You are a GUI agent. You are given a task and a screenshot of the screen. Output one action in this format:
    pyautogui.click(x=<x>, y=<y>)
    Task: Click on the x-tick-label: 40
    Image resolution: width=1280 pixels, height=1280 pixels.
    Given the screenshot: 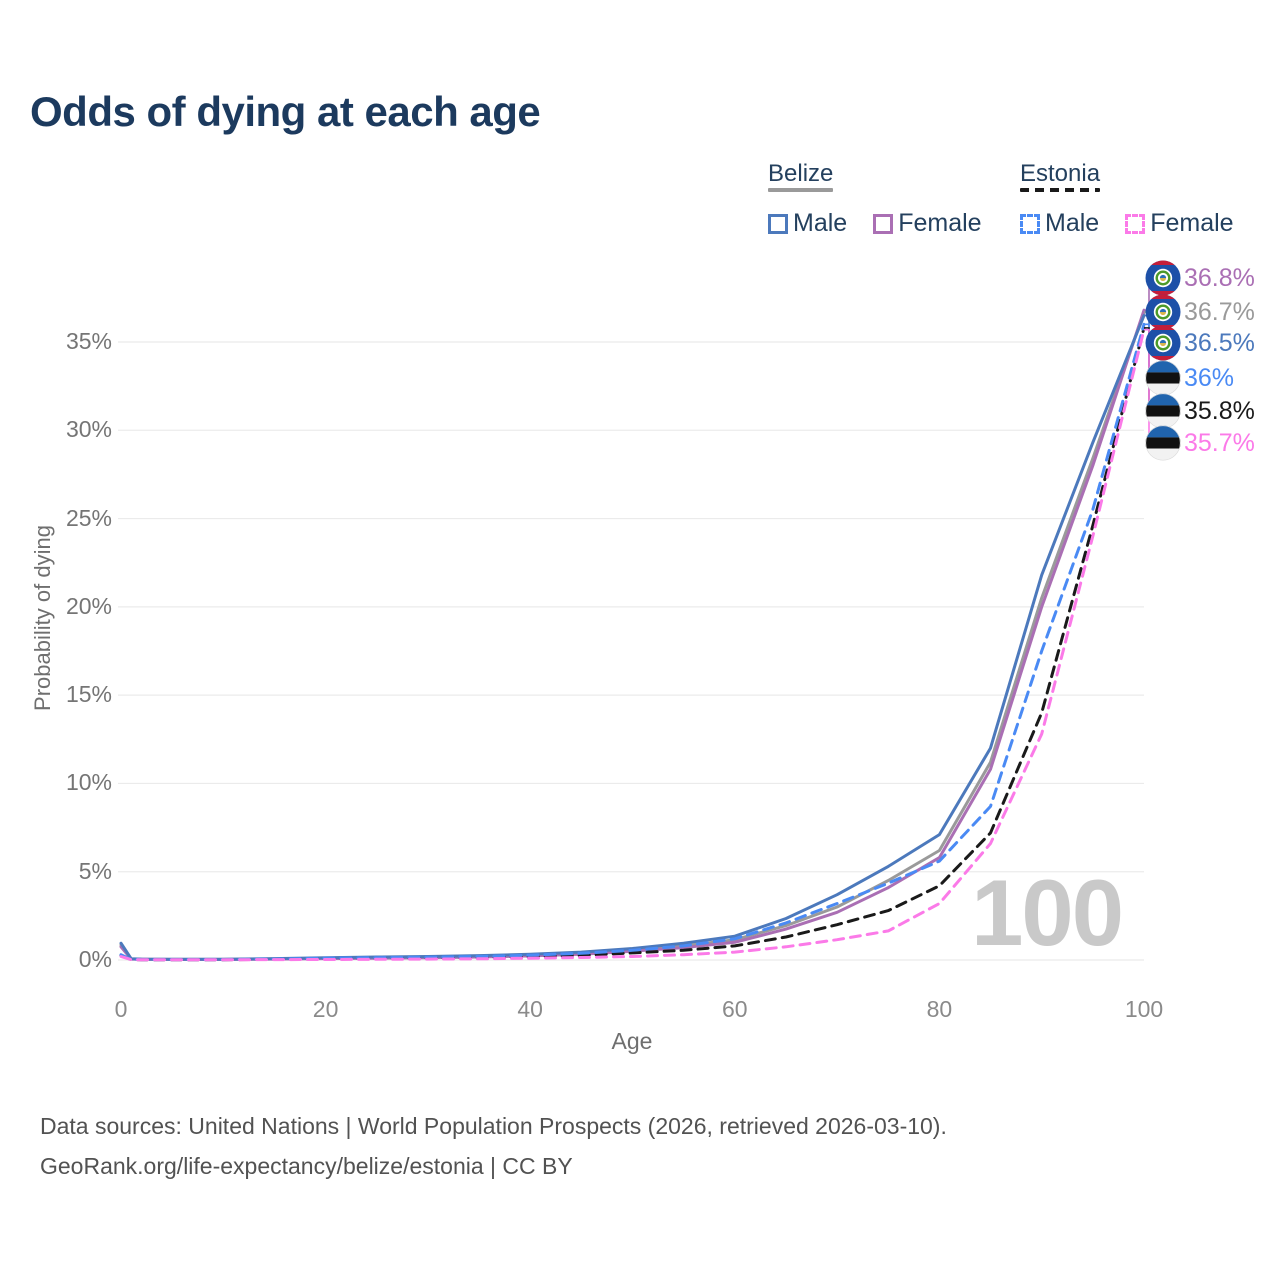 What is the action you would take?
    pyautogui.click(x=530, y=1009)
    